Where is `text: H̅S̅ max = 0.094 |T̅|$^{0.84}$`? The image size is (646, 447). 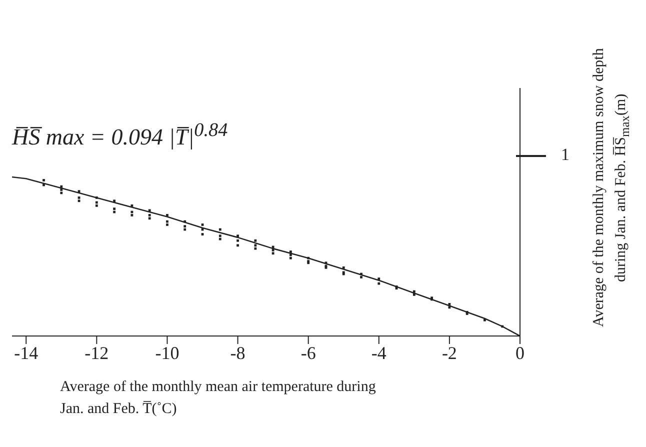 text: H̅S̅ max = 0.094 |T̅|$^{0.84}$ is located at coordinates (120, 135).